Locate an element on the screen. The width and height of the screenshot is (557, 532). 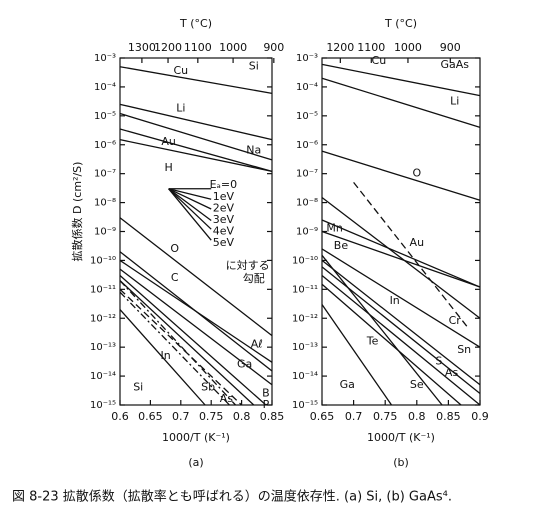
series-label: In is located at coordinates (395, 300).